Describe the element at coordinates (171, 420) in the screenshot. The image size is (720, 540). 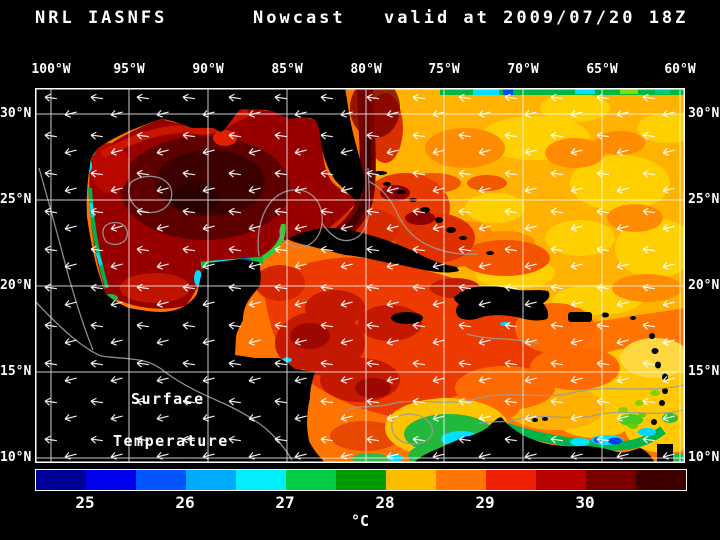
I see `map-annotations: Surface Temperature` at that location.